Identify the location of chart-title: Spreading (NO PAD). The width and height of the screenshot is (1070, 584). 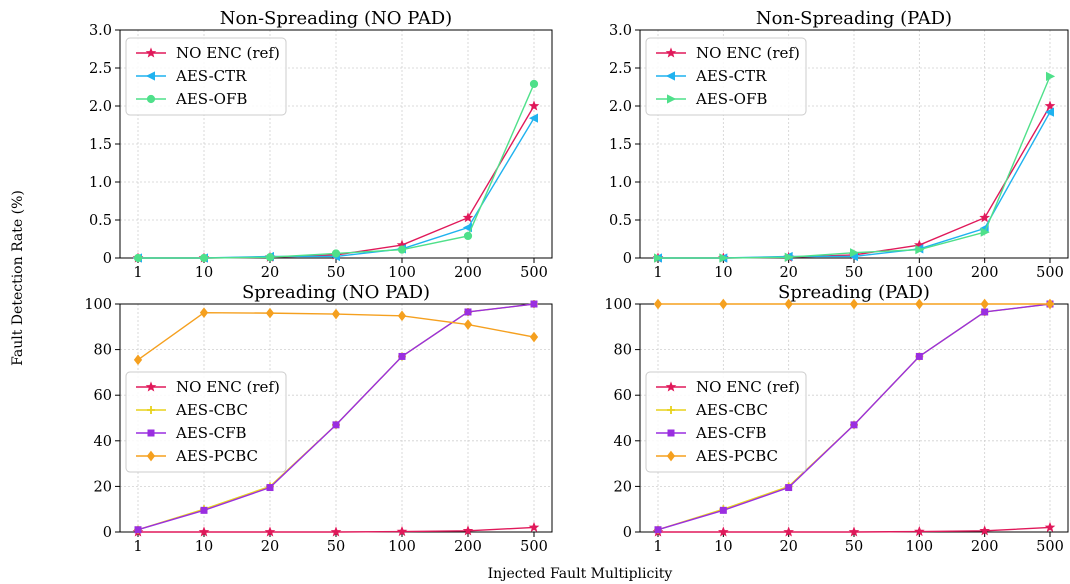
(336, 292).